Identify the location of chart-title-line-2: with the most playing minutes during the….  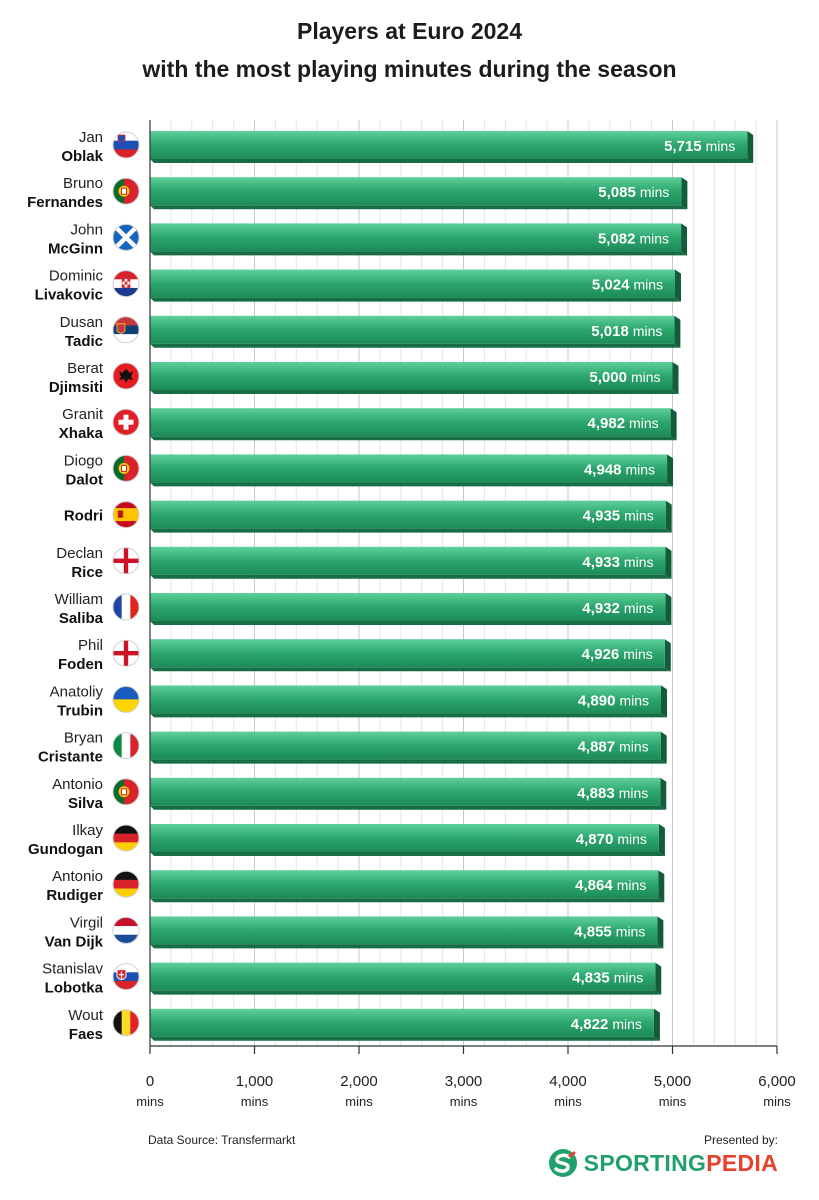
(409, 69).